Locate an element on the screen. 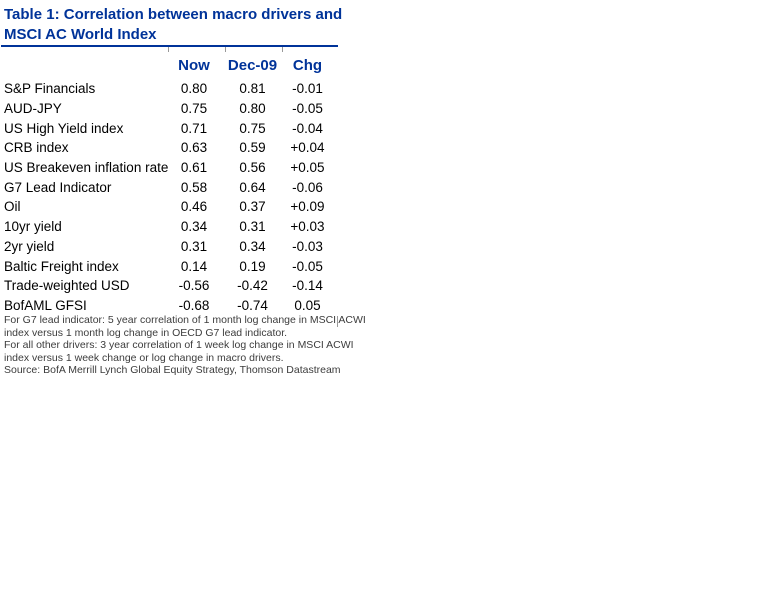  dec09-value: 0.81 is located at coordinates (252, 89).